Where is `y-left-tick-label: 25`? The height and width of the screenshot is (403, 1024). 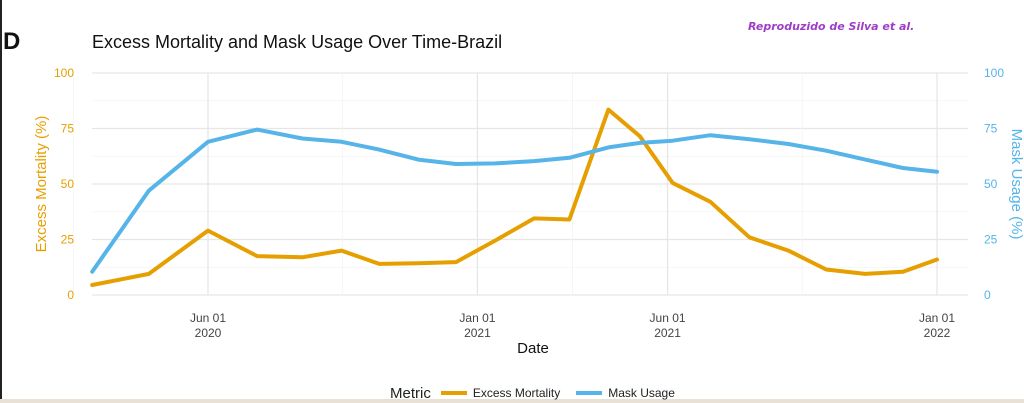 y-left-tick-label: 25 is located at coordinates (68, 240).